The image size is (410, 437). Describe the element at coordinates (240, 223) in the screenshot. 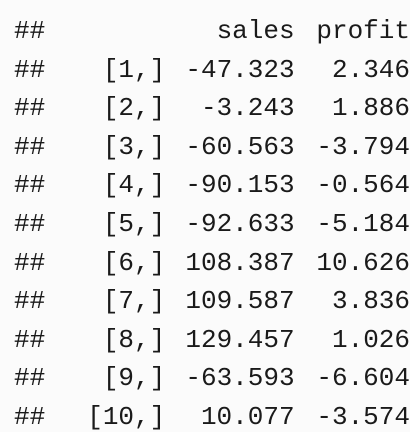

I see `sales-value: -92.633` at that location.